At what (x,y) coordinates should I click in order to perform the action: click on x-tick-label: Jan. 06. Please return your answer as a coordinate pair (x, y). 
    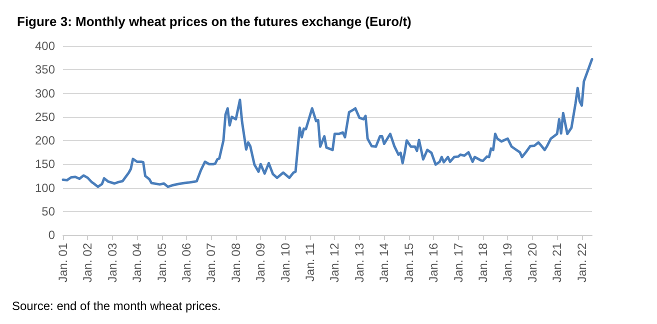
    Looking at the image, I should click on (187, 262).